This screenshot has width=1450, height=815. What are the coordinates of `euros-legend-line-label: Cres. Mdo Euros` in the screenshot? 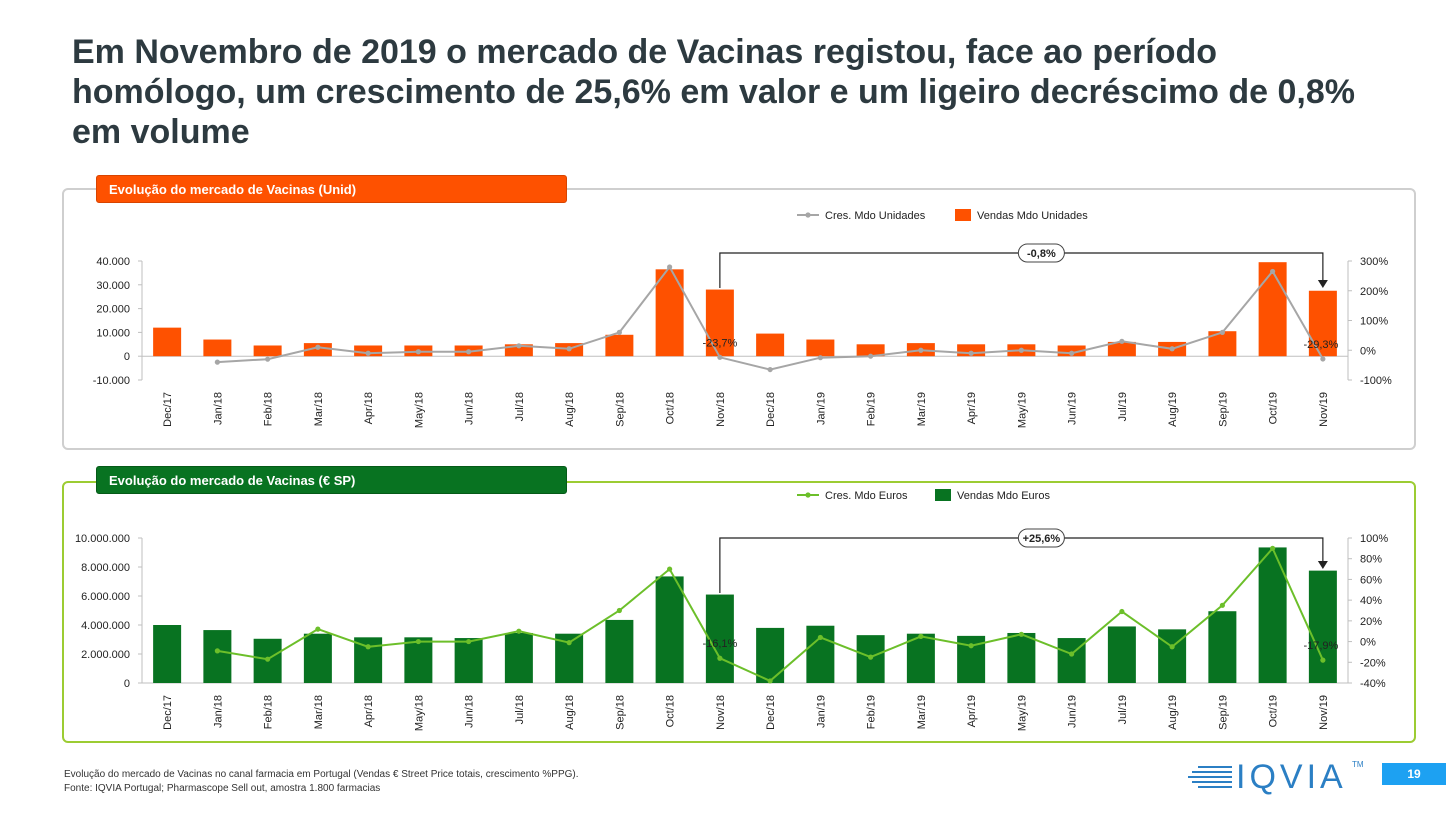 It's located at (866, 496).